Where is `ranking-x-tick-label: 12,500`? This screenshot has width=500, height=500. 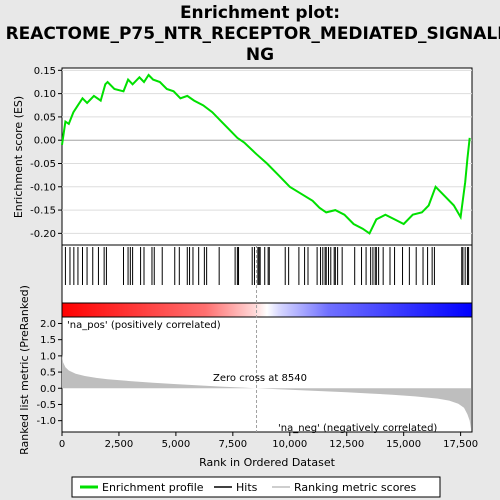 ranking-x-tick-label: 12,500 is located at coordinates (346, 444).